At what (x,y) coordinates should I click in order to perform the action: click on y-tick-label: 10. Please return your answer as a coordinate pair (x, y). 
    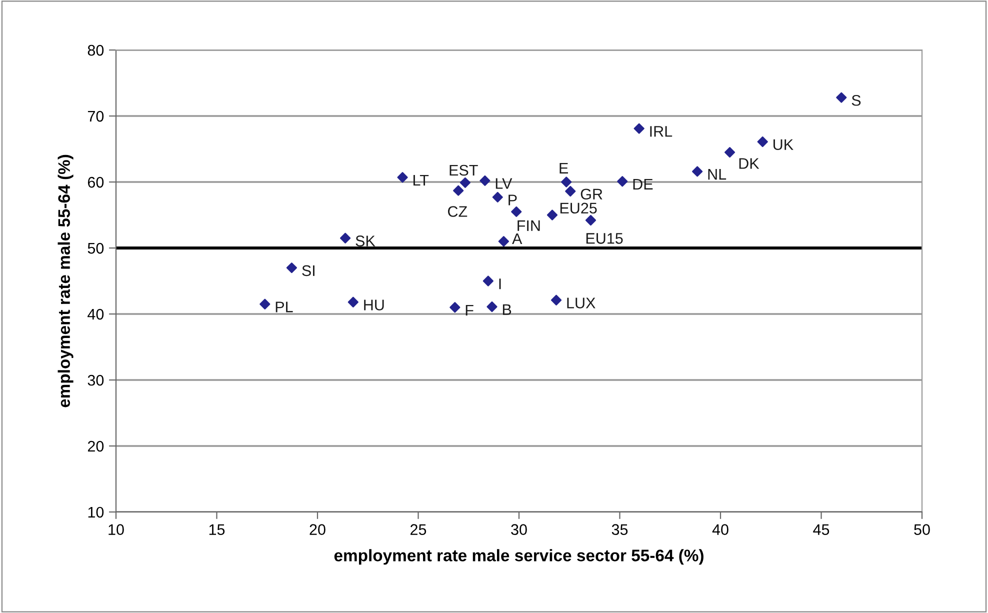
    Looking at the image, I should click on (96, 512).